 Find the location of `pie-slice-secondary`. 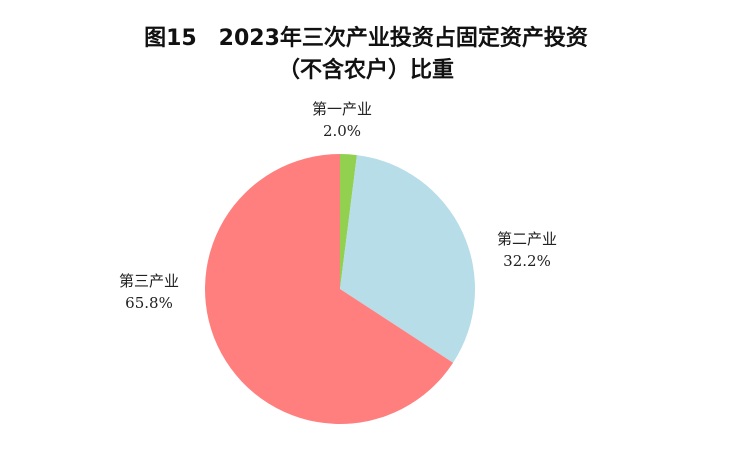

pie-slice-secondary is located at coordinates (407, 259).